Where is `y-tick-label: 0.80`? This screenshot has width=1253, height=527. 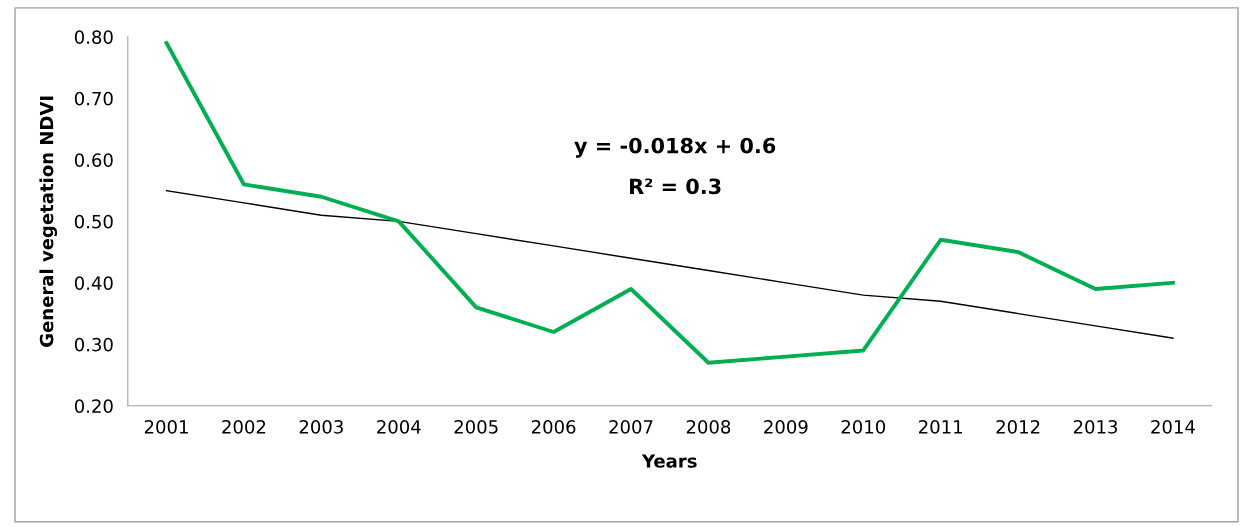
y-tick-label: 0.80 is located at coordinates (93, 37).